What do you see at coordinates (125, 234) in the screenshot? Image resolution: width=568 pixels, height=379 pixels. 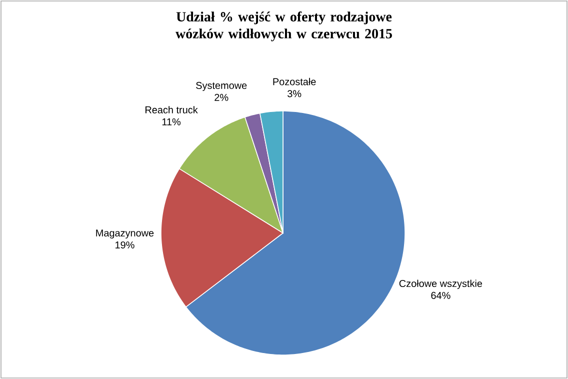 I see `slice-label: Magazynowe` at bounding box center [125, 234].